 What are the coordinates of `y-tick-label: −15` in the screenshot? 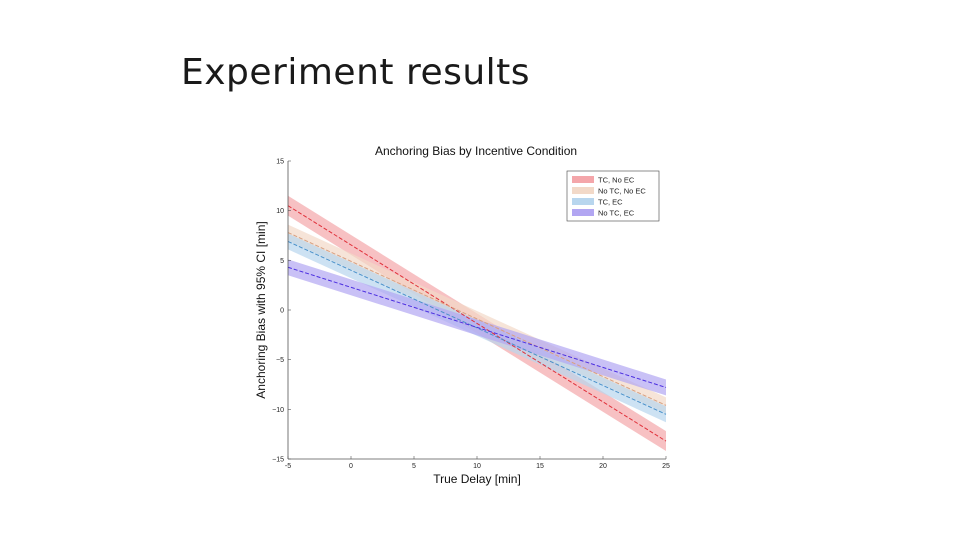 It's located at (278, 460).